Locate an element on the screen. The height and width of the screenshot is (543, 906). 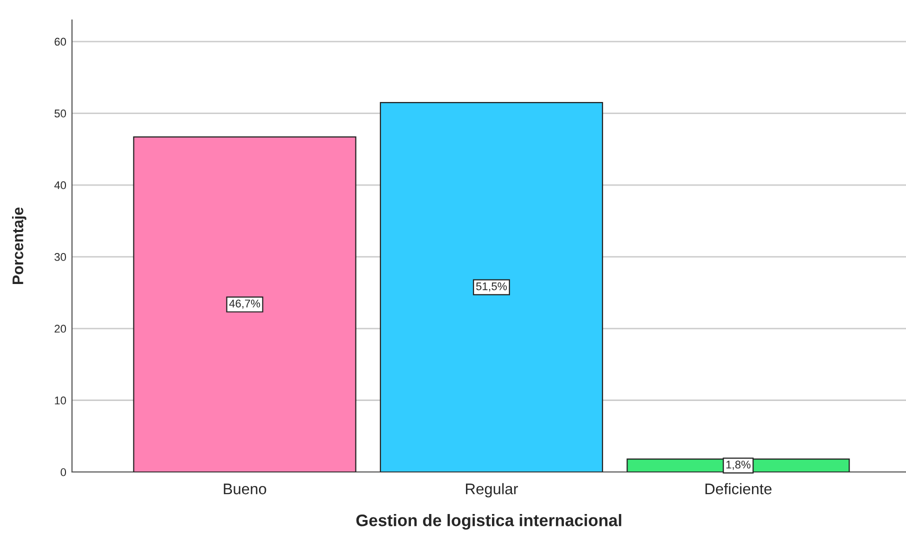
data-label: 46,7% is located at coordinates (244, 304).